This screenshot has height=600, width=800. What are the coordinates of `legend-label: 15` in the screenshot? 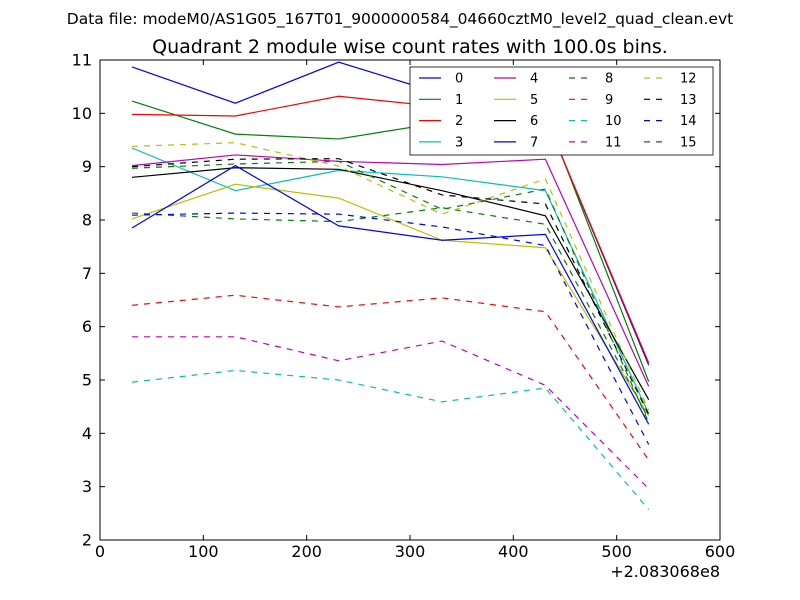 It's located at (688, 142).